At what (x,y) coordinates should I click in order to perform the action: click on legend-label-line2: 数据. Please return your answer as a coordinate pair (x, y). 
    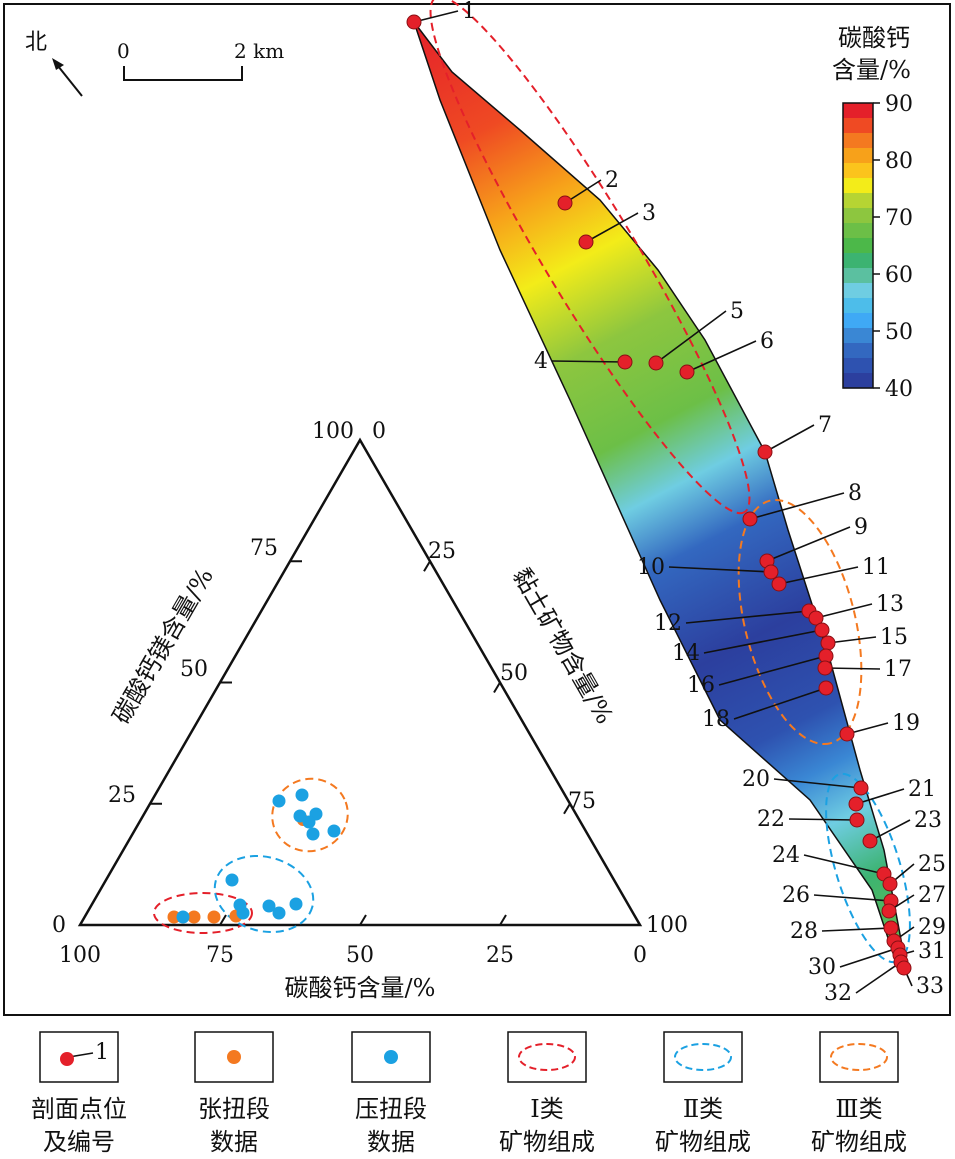
    Looking at the image, I should click on (391, 1142).